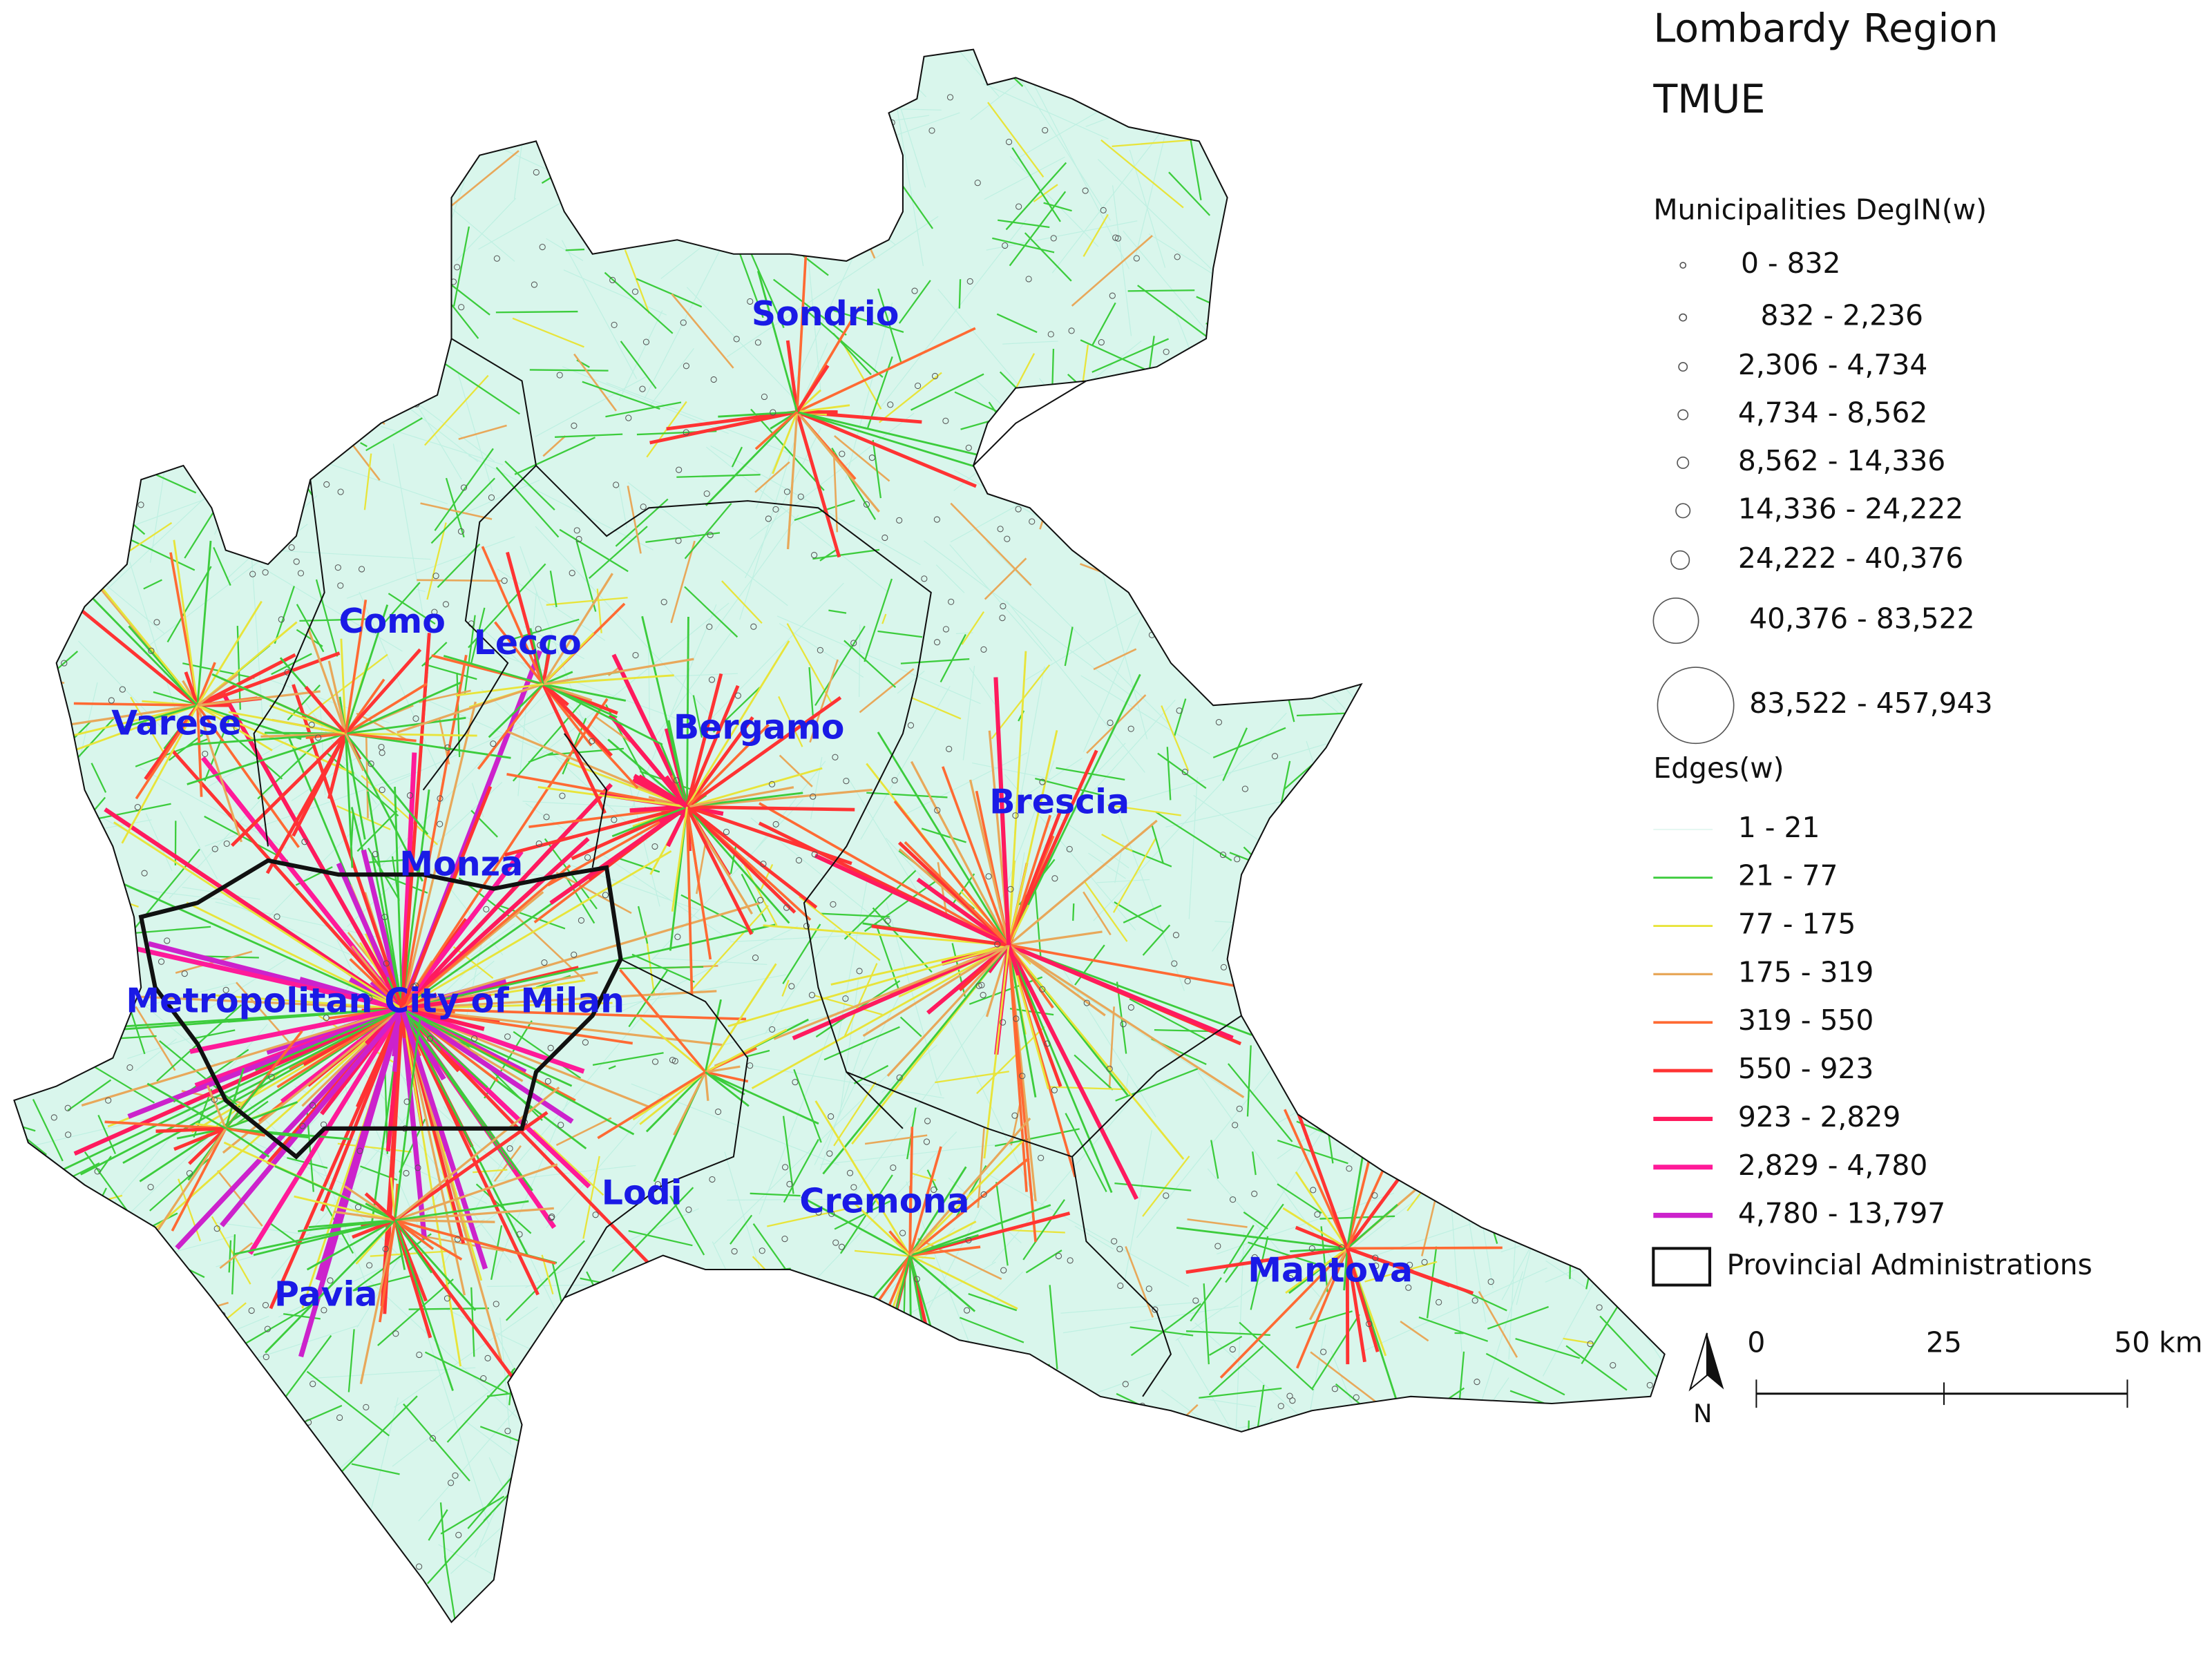 This screenshot has height=1666, width=2212. I want to click on scale-bar: N 0 25 50 km, so click(1945, 1376).